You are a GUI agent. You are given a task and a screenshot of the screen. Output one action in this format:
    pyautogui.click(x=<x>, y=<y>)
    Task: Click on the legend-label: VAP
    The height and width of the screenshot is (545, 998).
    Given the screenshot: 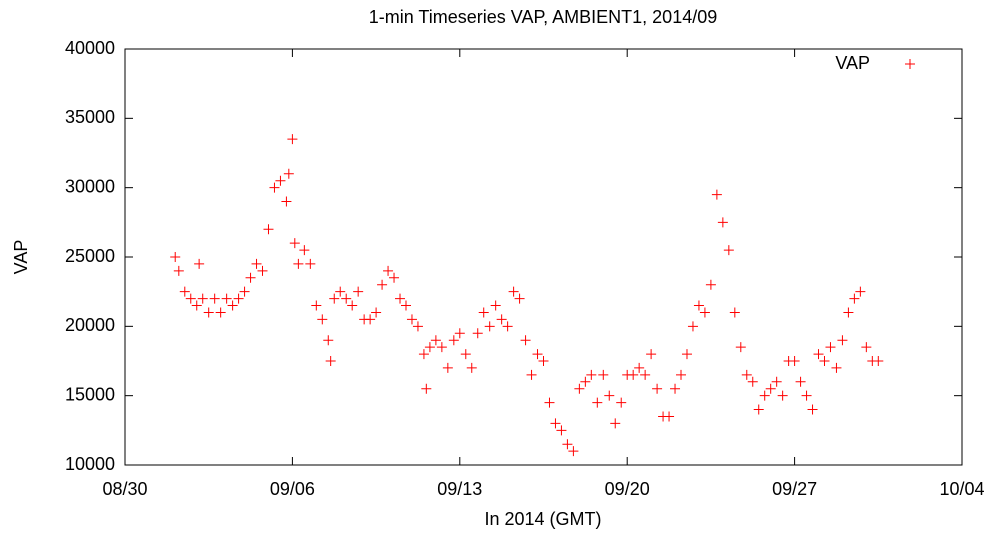 What is the action you would take?
    pyautogui.click(x=852, y=63)
    